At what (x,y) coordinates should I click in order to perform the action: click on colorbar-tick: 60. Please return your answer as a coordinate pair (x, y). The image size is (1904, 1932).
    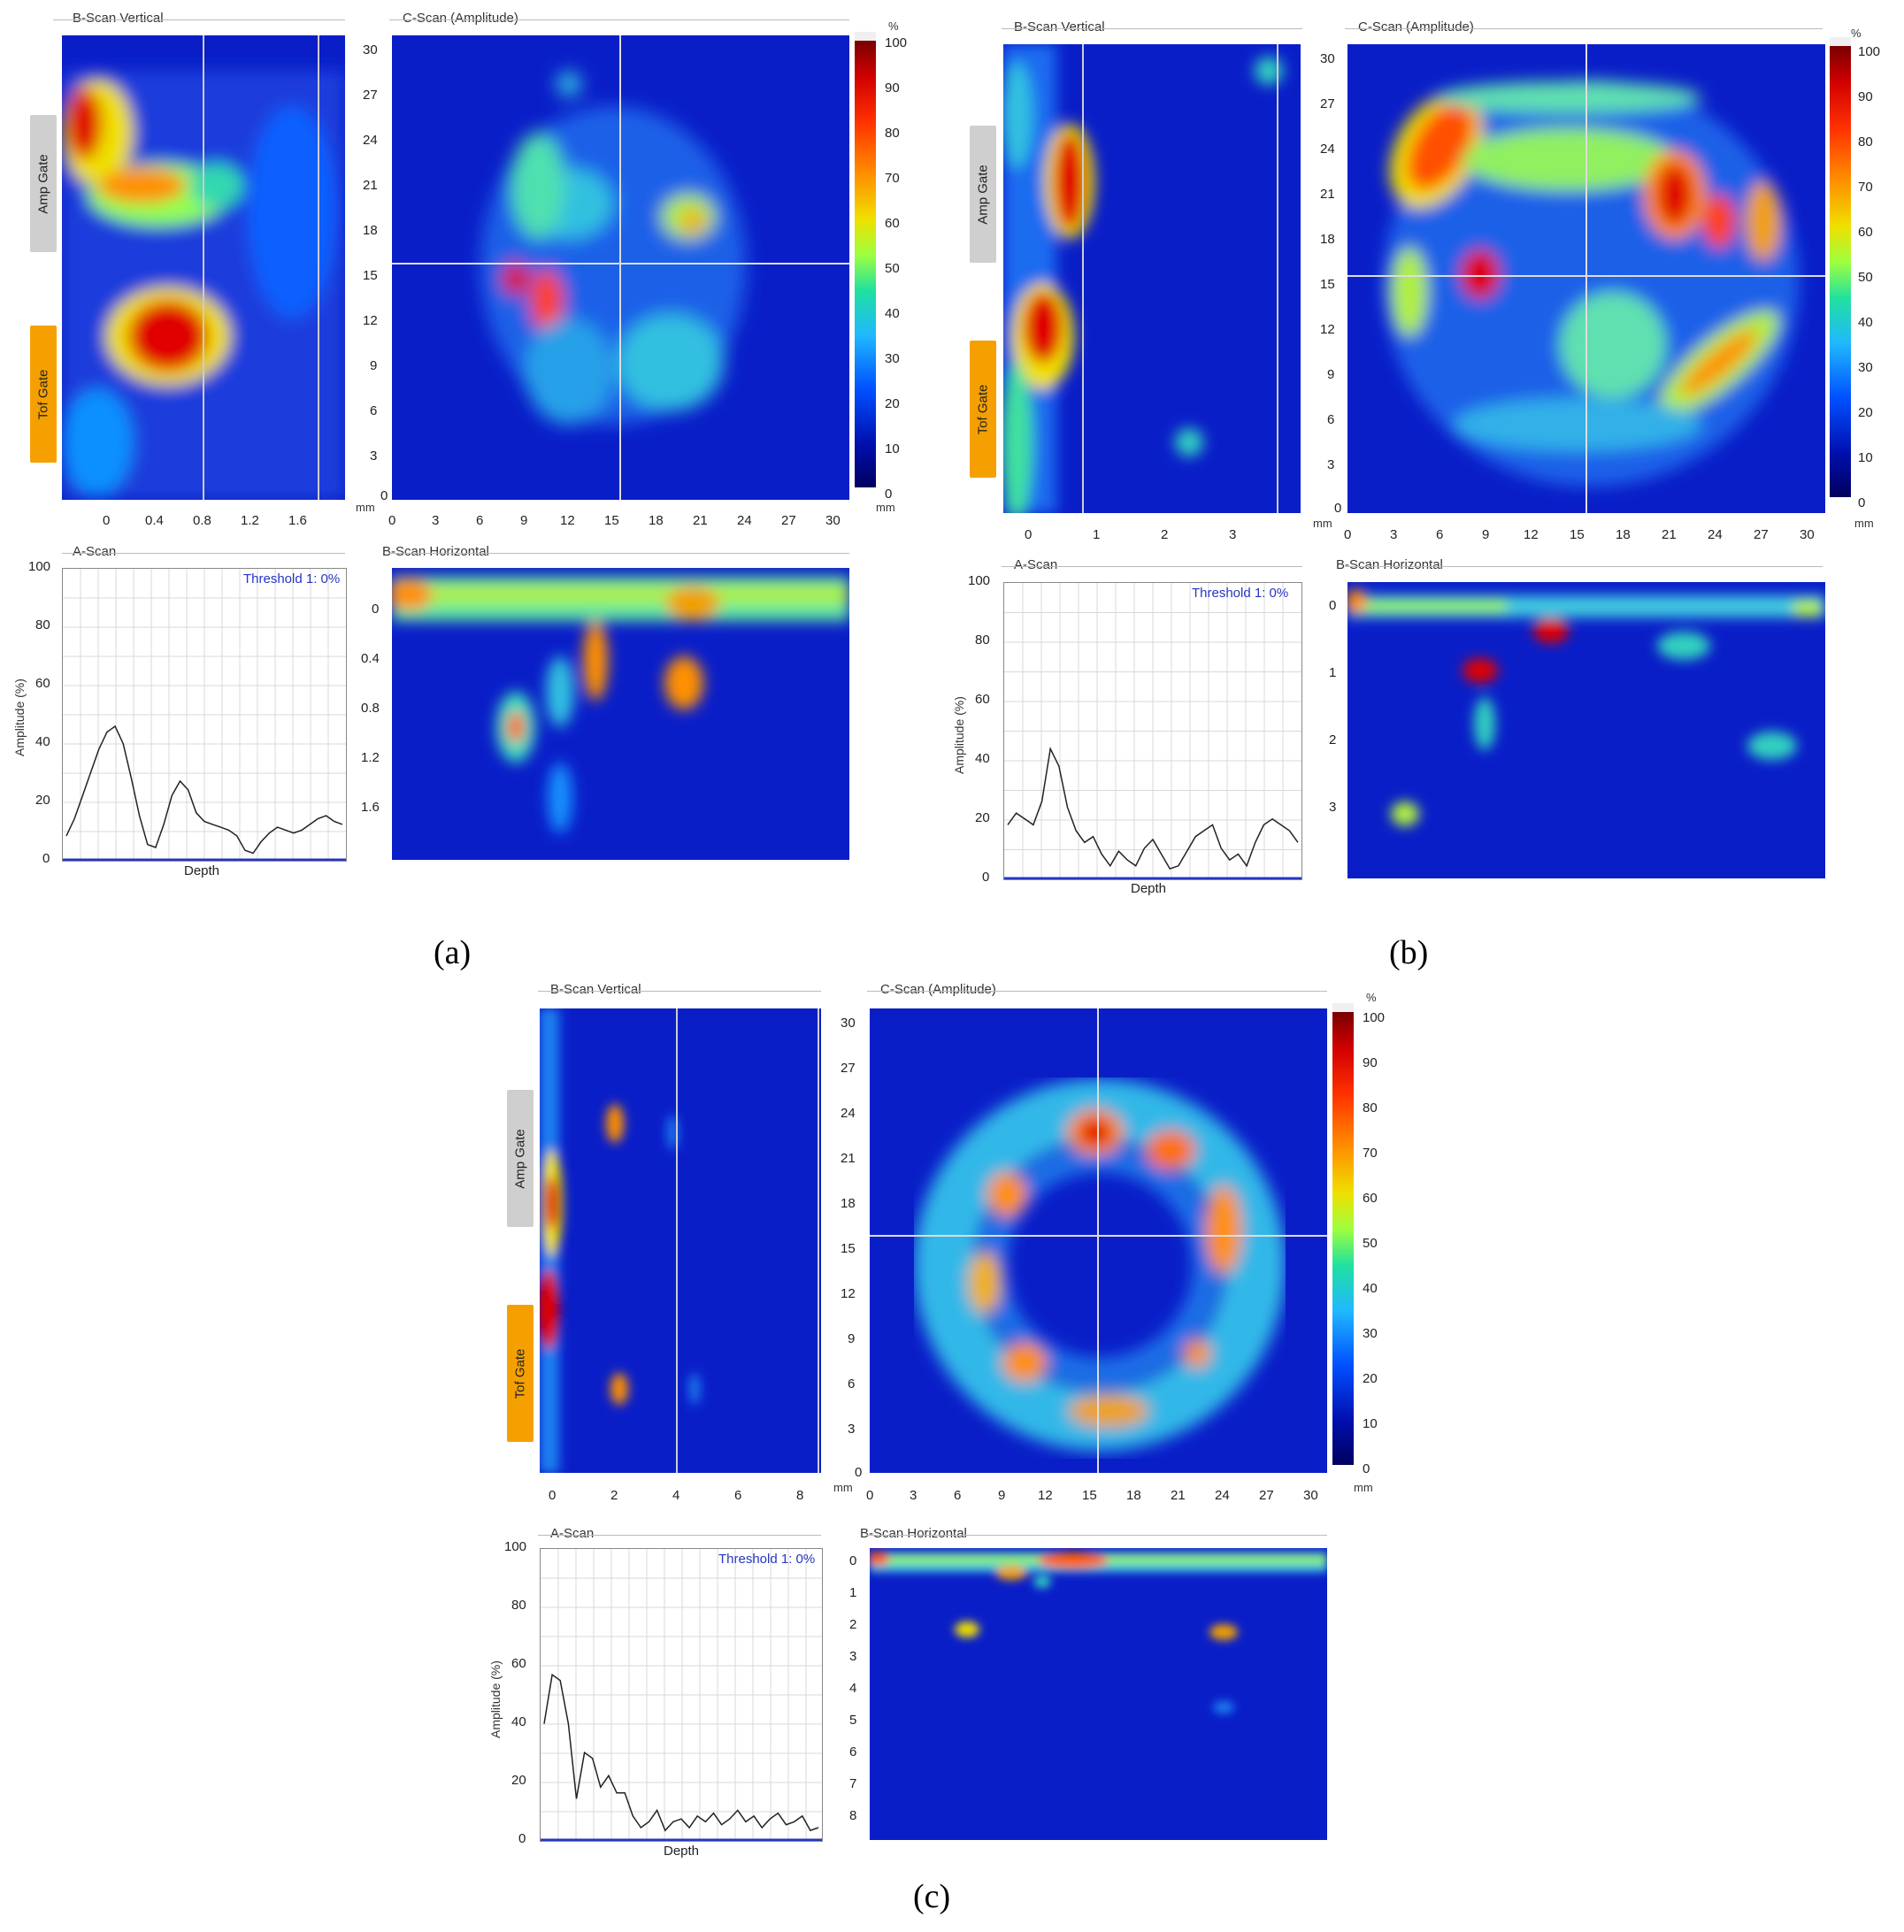
    Looking at the image, I should click on (1370, 1198).